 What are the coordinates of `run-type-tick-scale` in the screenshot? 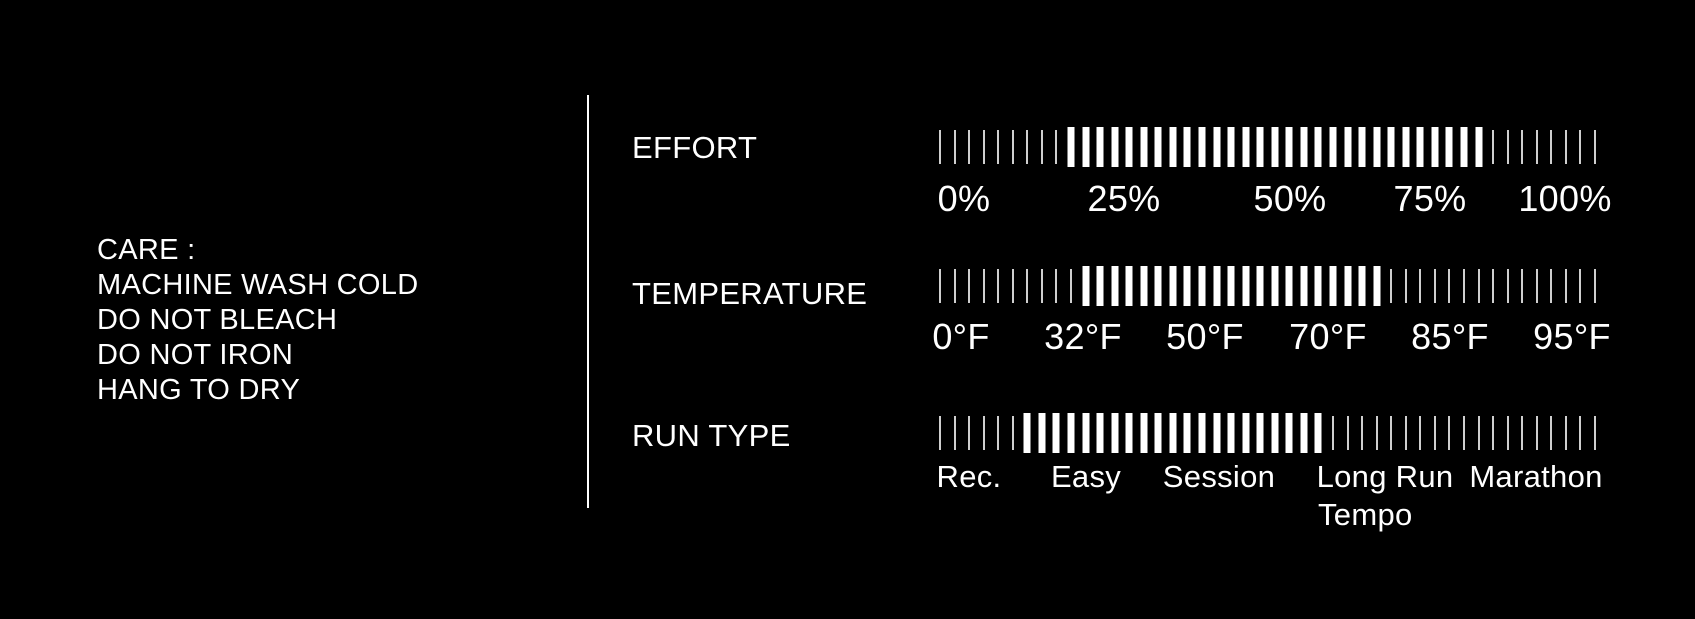 It's located at (1267, 433).